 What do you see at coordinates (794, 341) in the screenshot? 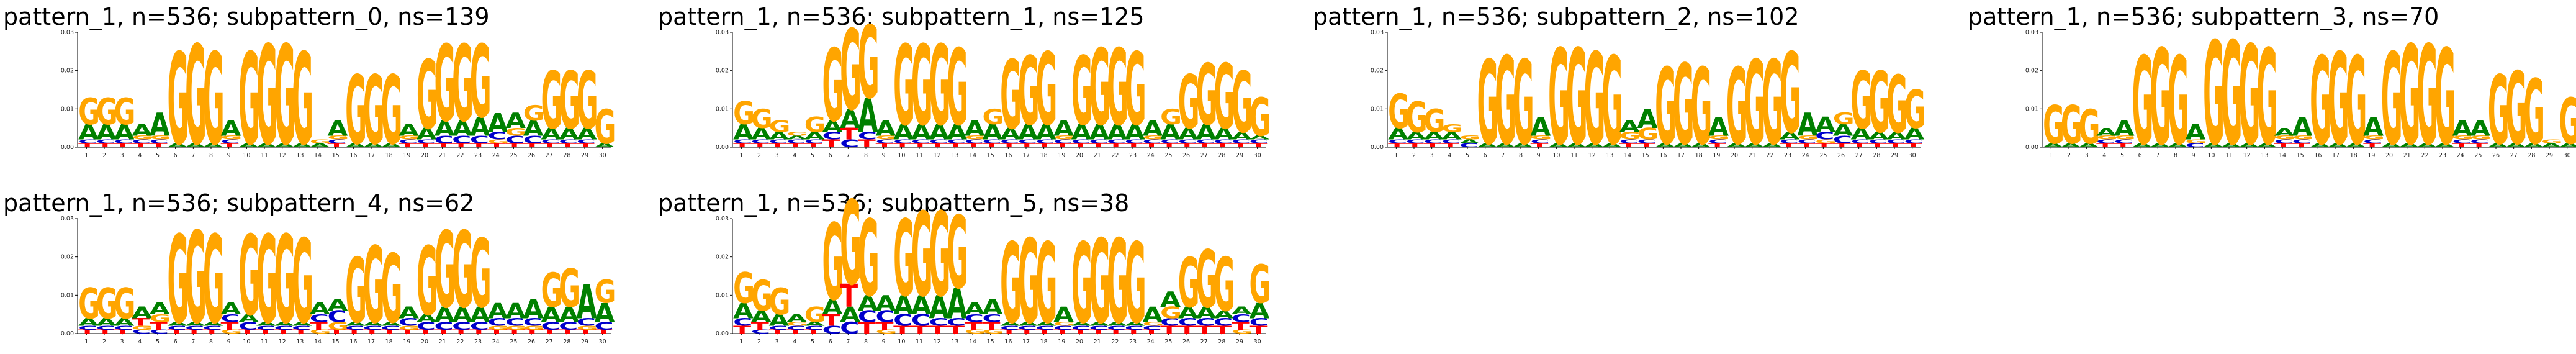
I see `x-tick-label: 4` at bounding box center [794, 341].